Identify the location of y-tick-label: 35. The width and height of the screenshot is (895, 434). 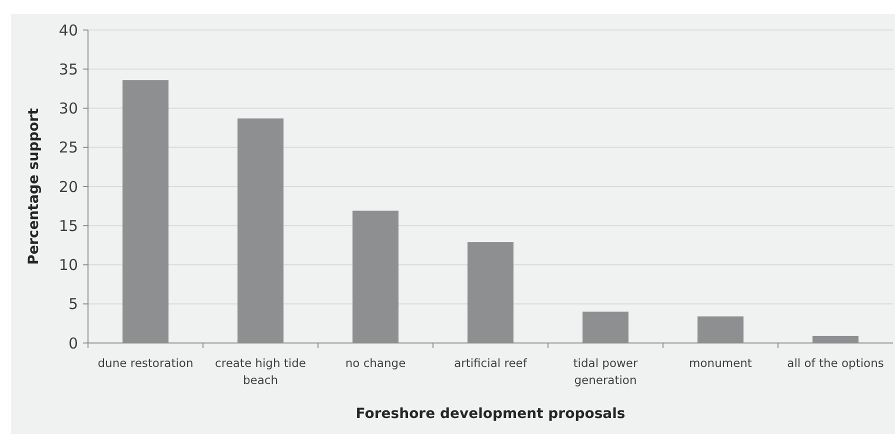
(68, 69).